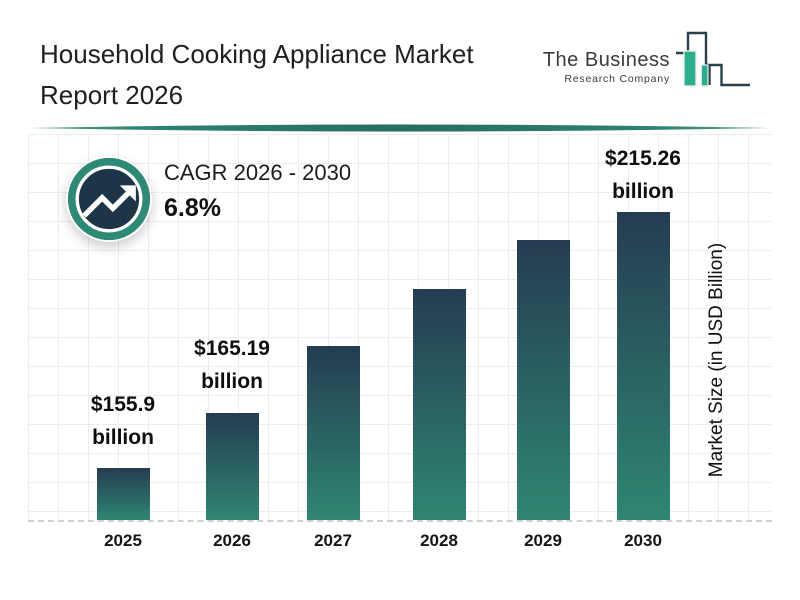 The width and height of the screenshot is (800, 600). I want to click on value-label-2026: $165.19 billion, so click(232, 365).